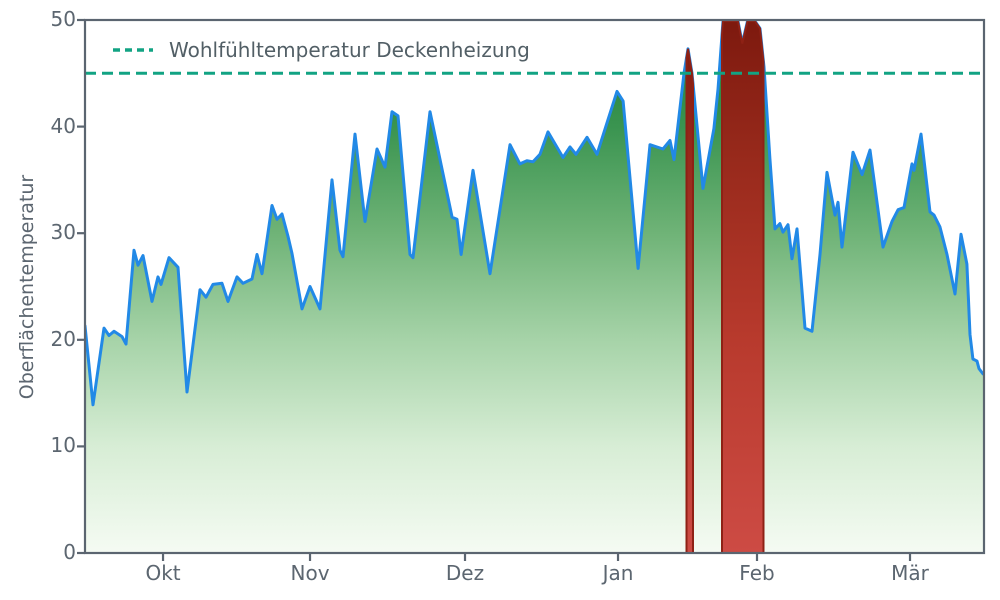 This screenshot has width=1000, height=600. What do you see at coordinates (133, 50) in the screenshot?
I see `legend-dash-swatch` at bounding box center [133, 50].